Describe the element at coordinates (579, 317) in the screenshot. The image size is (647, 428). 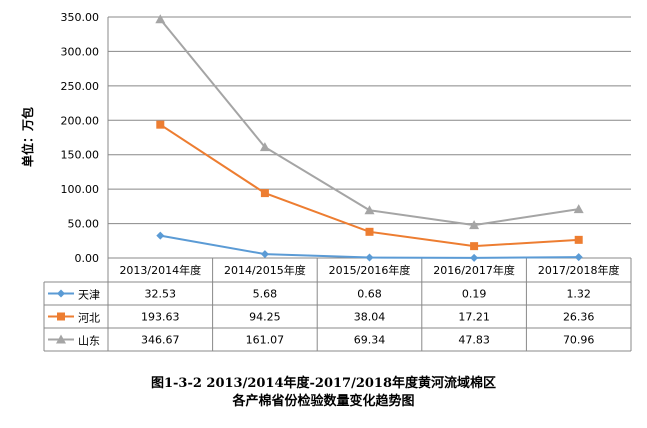
I see `table-cell: 26.36` at that location.